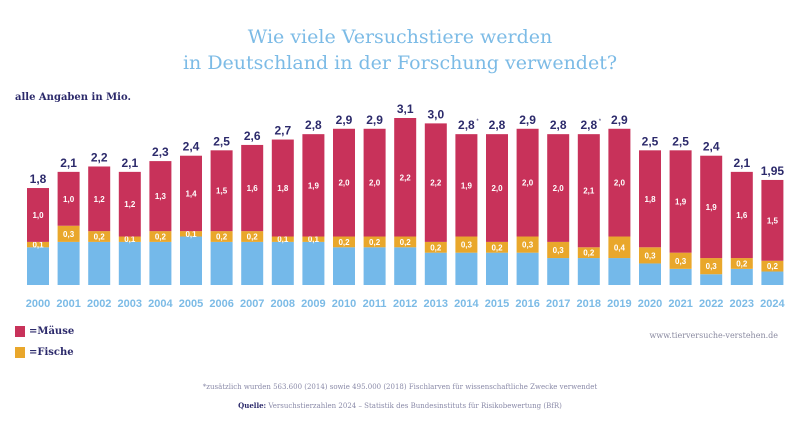  I want to click on year-label-2011: 2011, so click(375, 304).